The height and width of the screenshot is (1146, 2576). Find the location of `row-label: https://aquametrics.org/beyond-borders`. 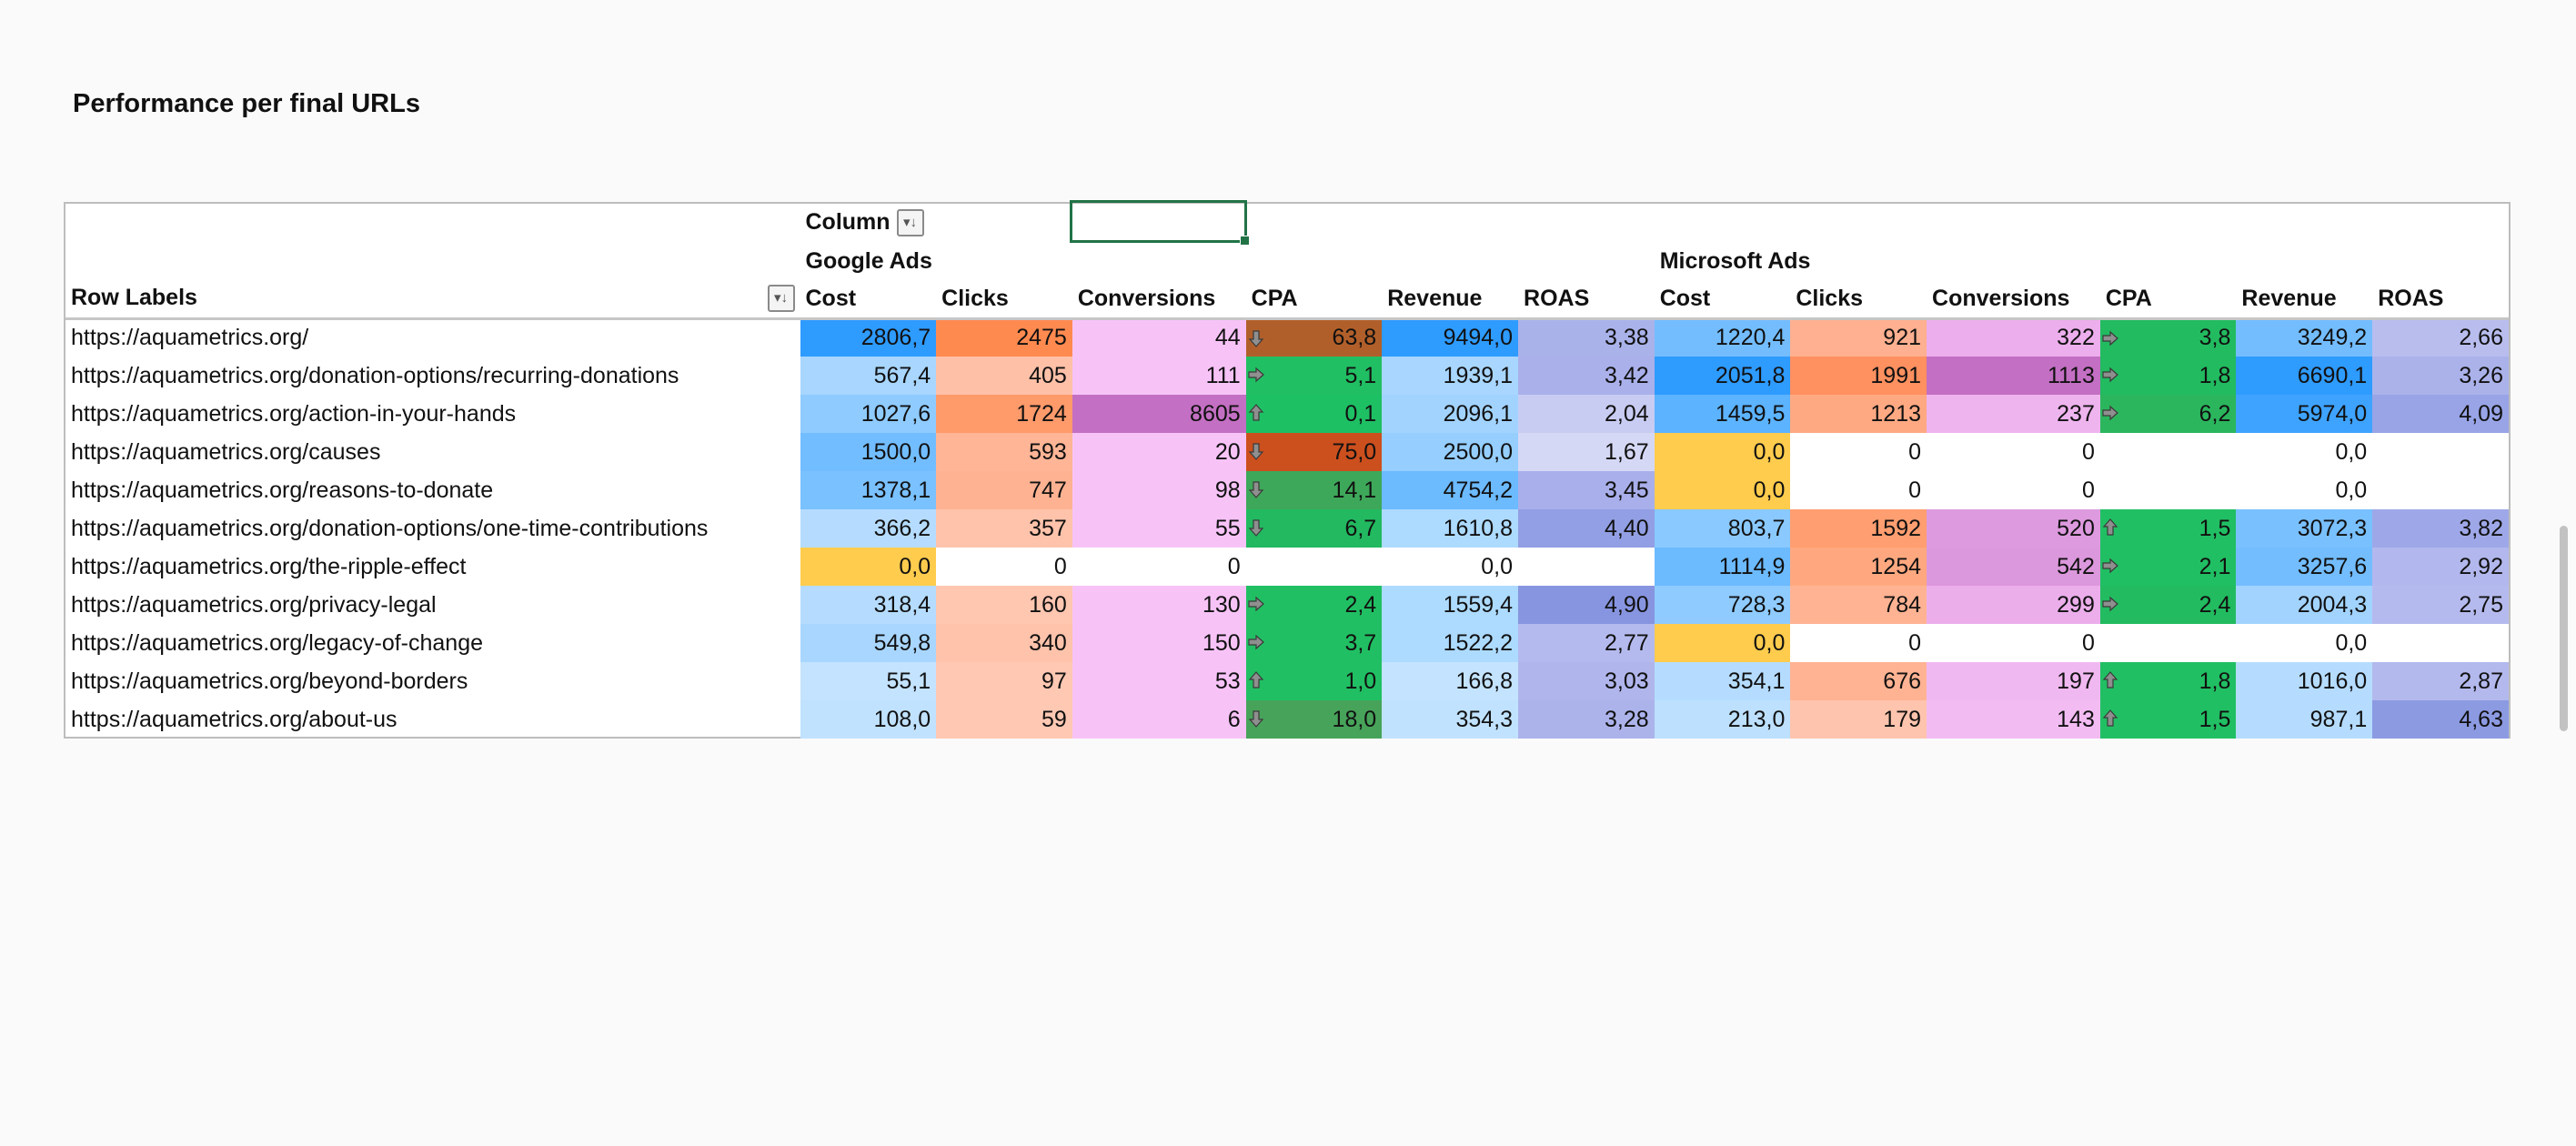

row-label: https://aquametrics.org/beyond-borders is located at coordinates (269, 681).